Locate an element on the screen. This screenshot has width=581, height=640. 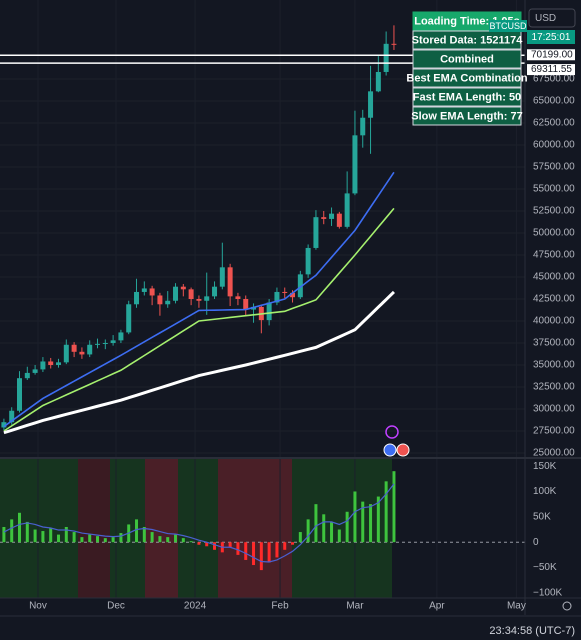
event-icon is located at coordinates (392, 432).